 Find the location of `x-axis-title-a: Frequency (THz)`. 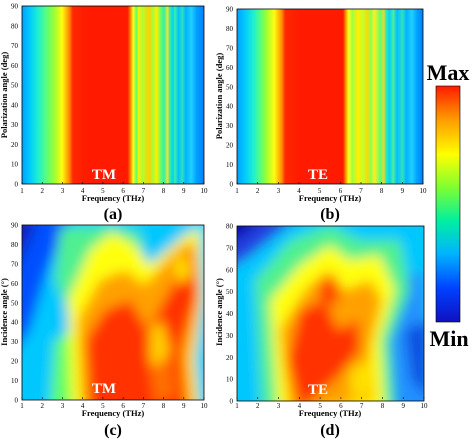

x-axis-title-a: Frequency (THz) is located at coordinates (113, 198).